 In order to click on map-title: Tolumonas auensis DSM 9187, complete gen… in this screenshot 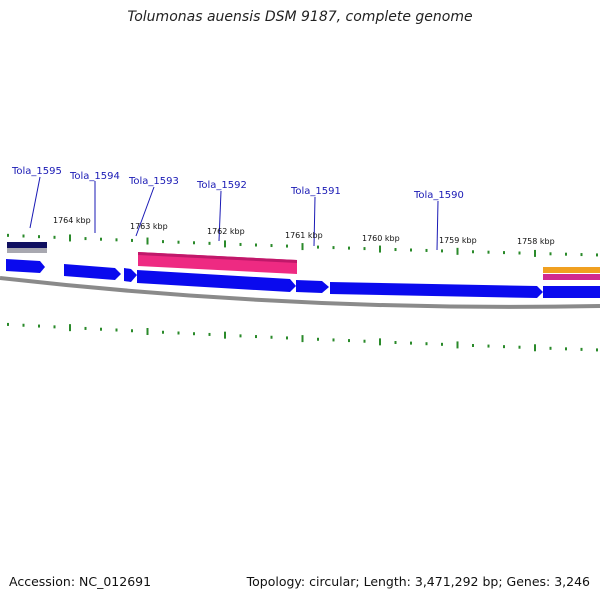, I will do `click(300, 17)`.